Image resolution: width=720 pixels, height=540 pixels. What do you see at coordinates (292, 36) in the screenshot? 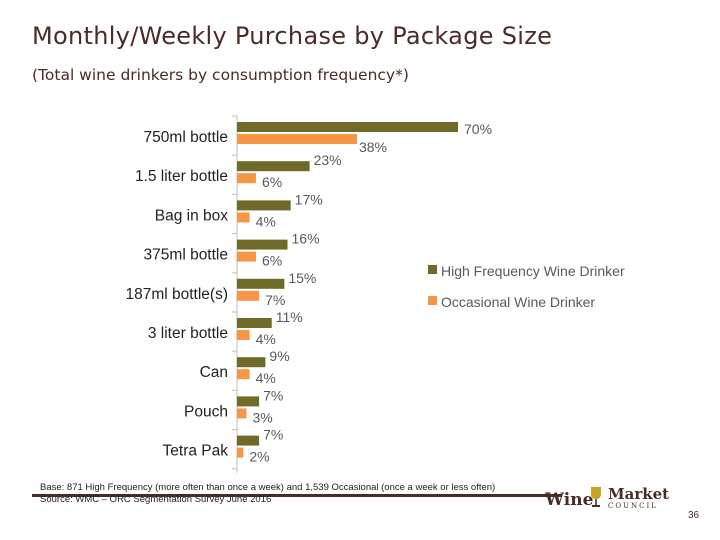
I see `page-title: Monthly/Weekly Purchase by Package Size` at bounding box center [292, 36].